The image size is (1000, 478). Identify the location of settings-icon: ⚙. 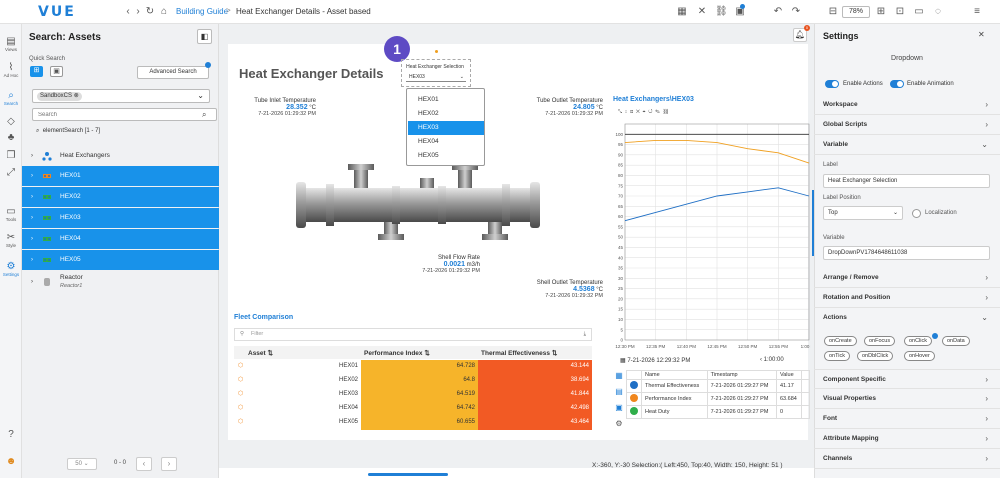
(619, 423).